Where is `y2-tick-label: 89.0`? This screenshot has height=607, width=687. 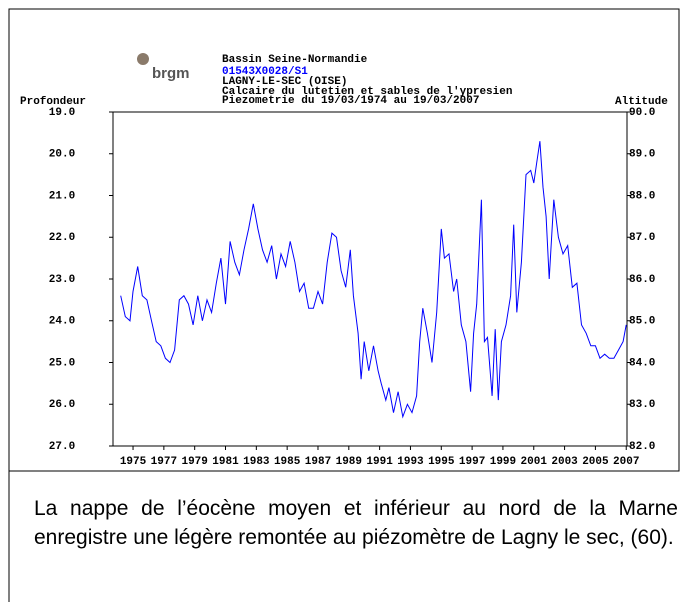 y2-tick-label: 89.0 is located at coordinates (642, 155).